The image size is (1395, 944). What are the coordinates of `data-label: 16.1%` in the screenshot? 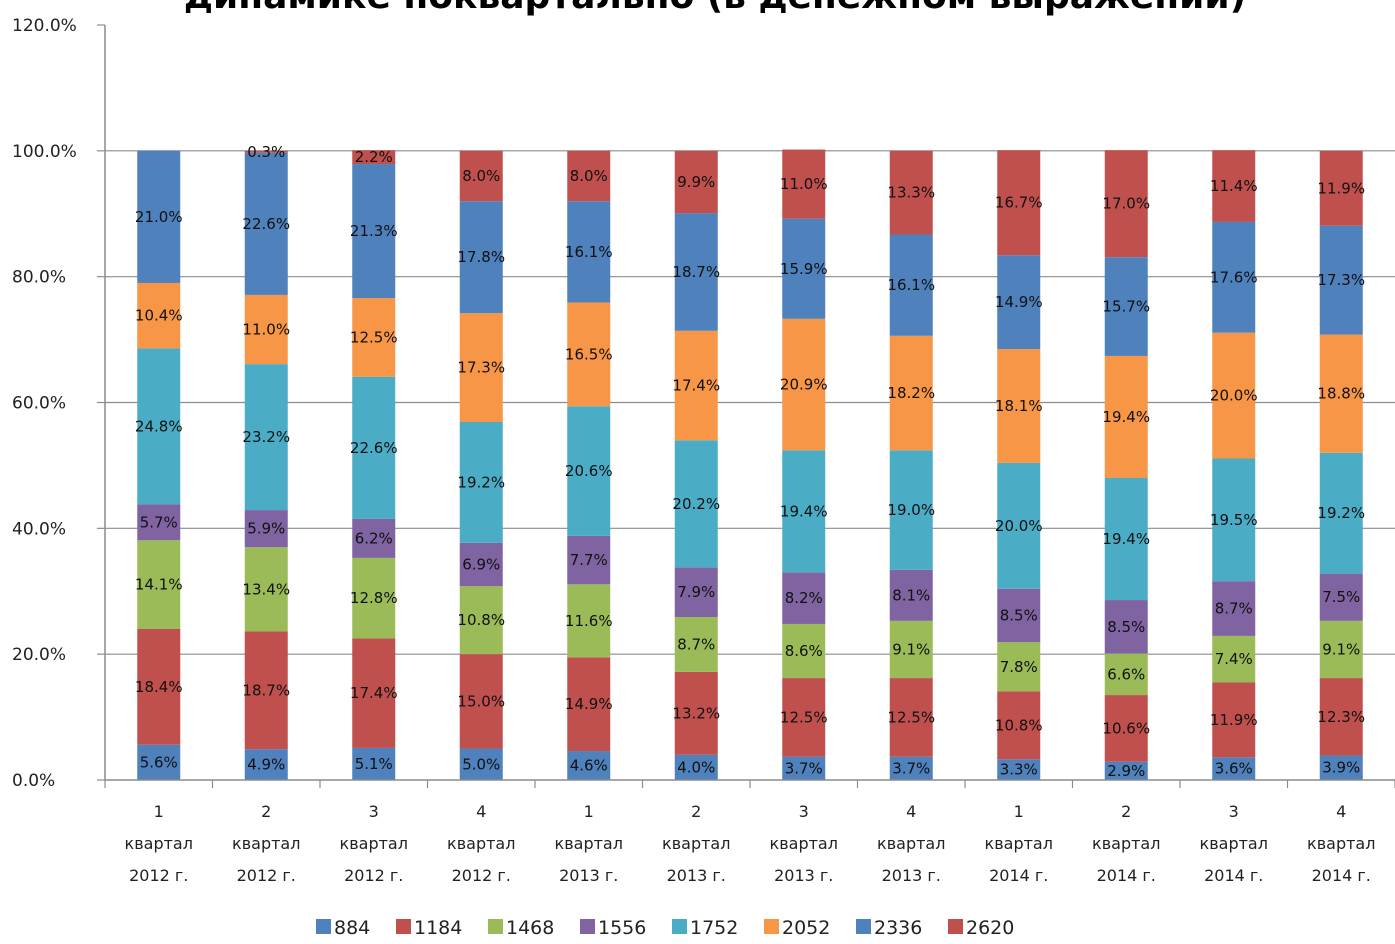 It's located at (589, 252).